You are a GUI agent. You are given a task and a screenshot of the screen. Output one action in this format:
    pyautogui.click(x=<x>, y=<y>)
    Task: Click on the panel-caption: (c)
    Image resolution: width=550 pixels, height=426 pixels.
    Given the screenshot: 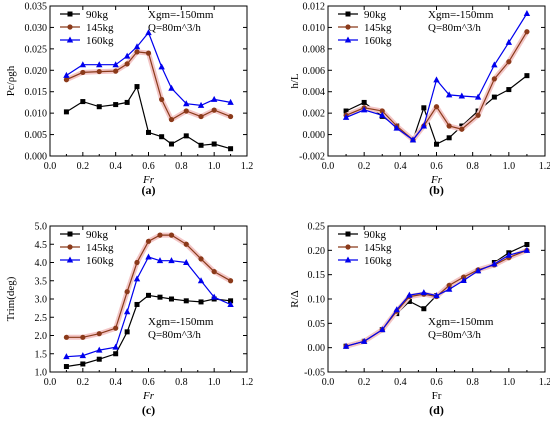 What is the action you would take?
    pyautogui.click(x=148, y=410)
    